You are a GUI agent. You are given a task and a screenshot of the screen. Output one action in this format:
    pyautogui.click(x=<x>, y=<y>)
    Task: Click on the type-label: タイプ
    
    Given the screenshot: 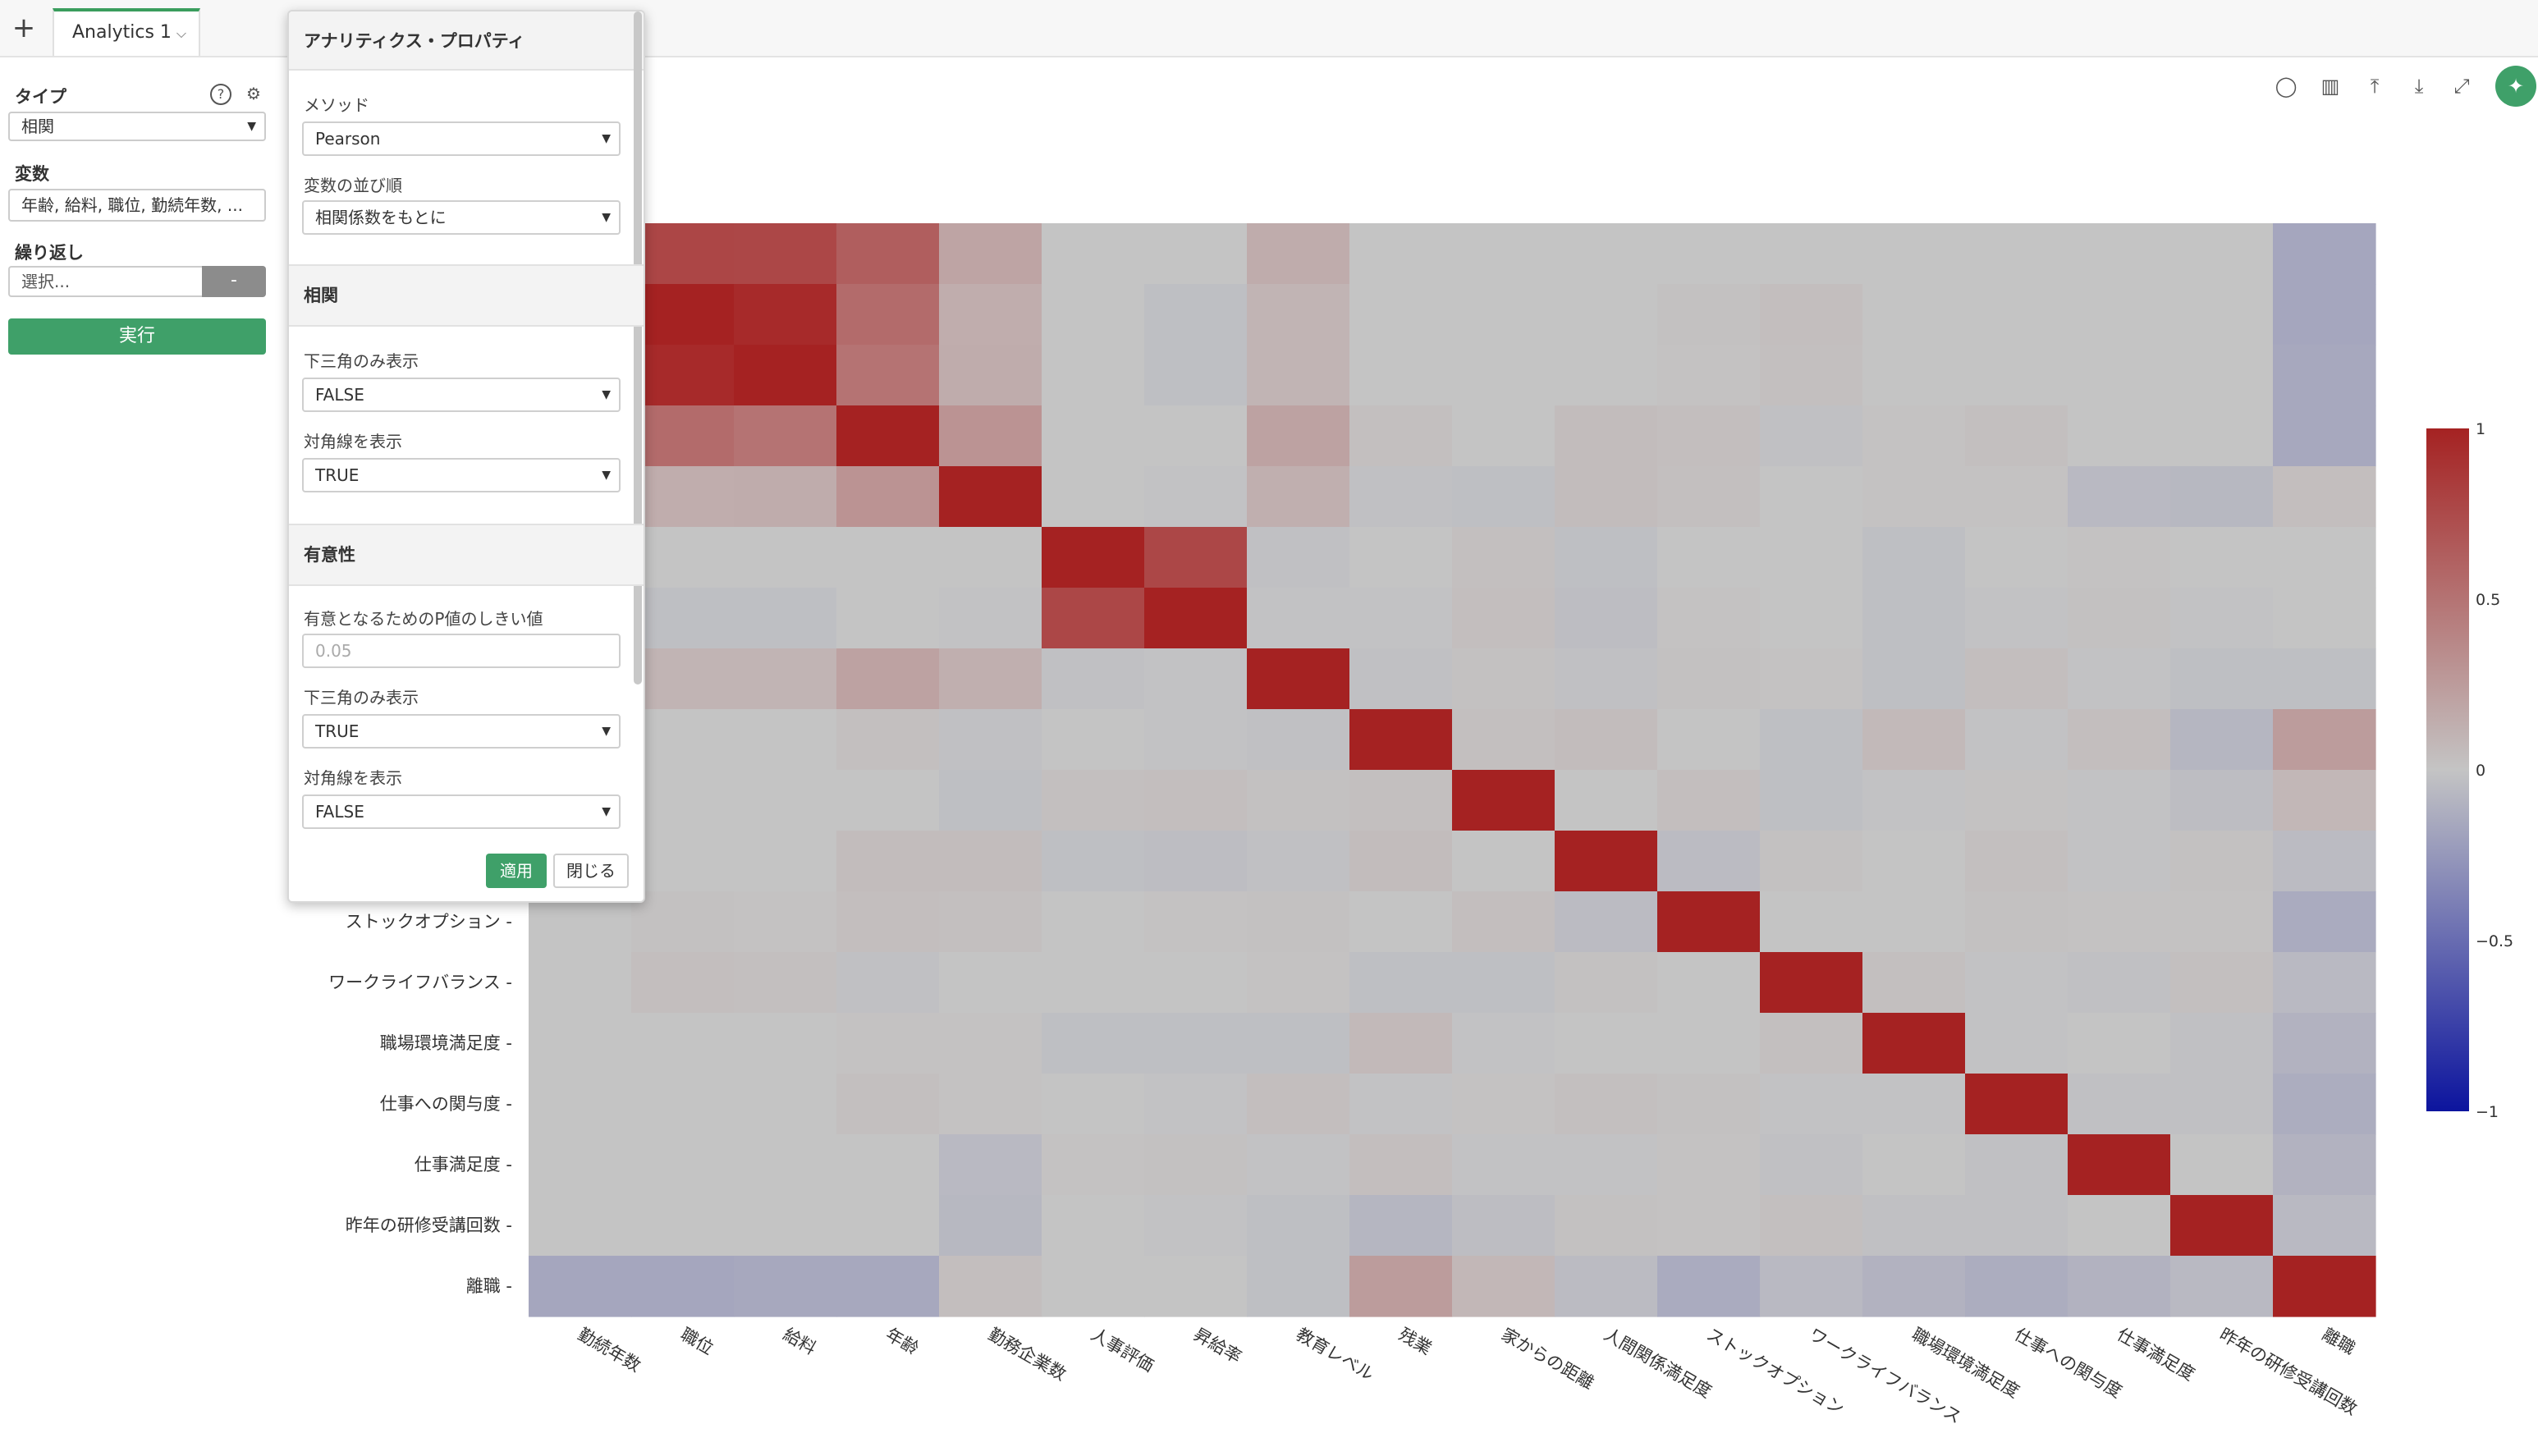 What is the action you would take?
    pyautogui.click(x=41, y=97)
    